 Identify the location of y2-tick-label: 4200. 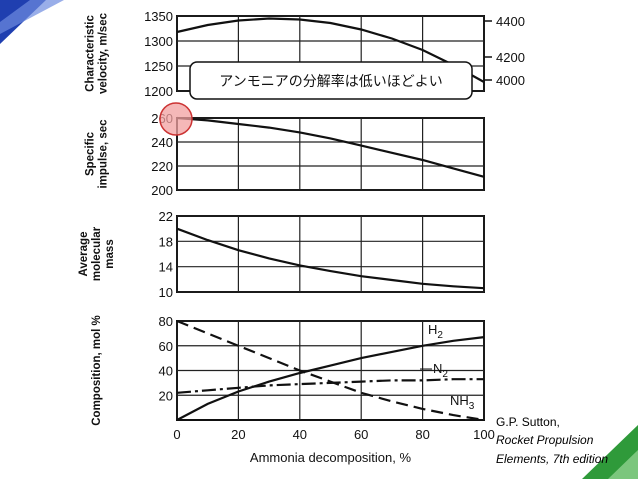
(510, 57).